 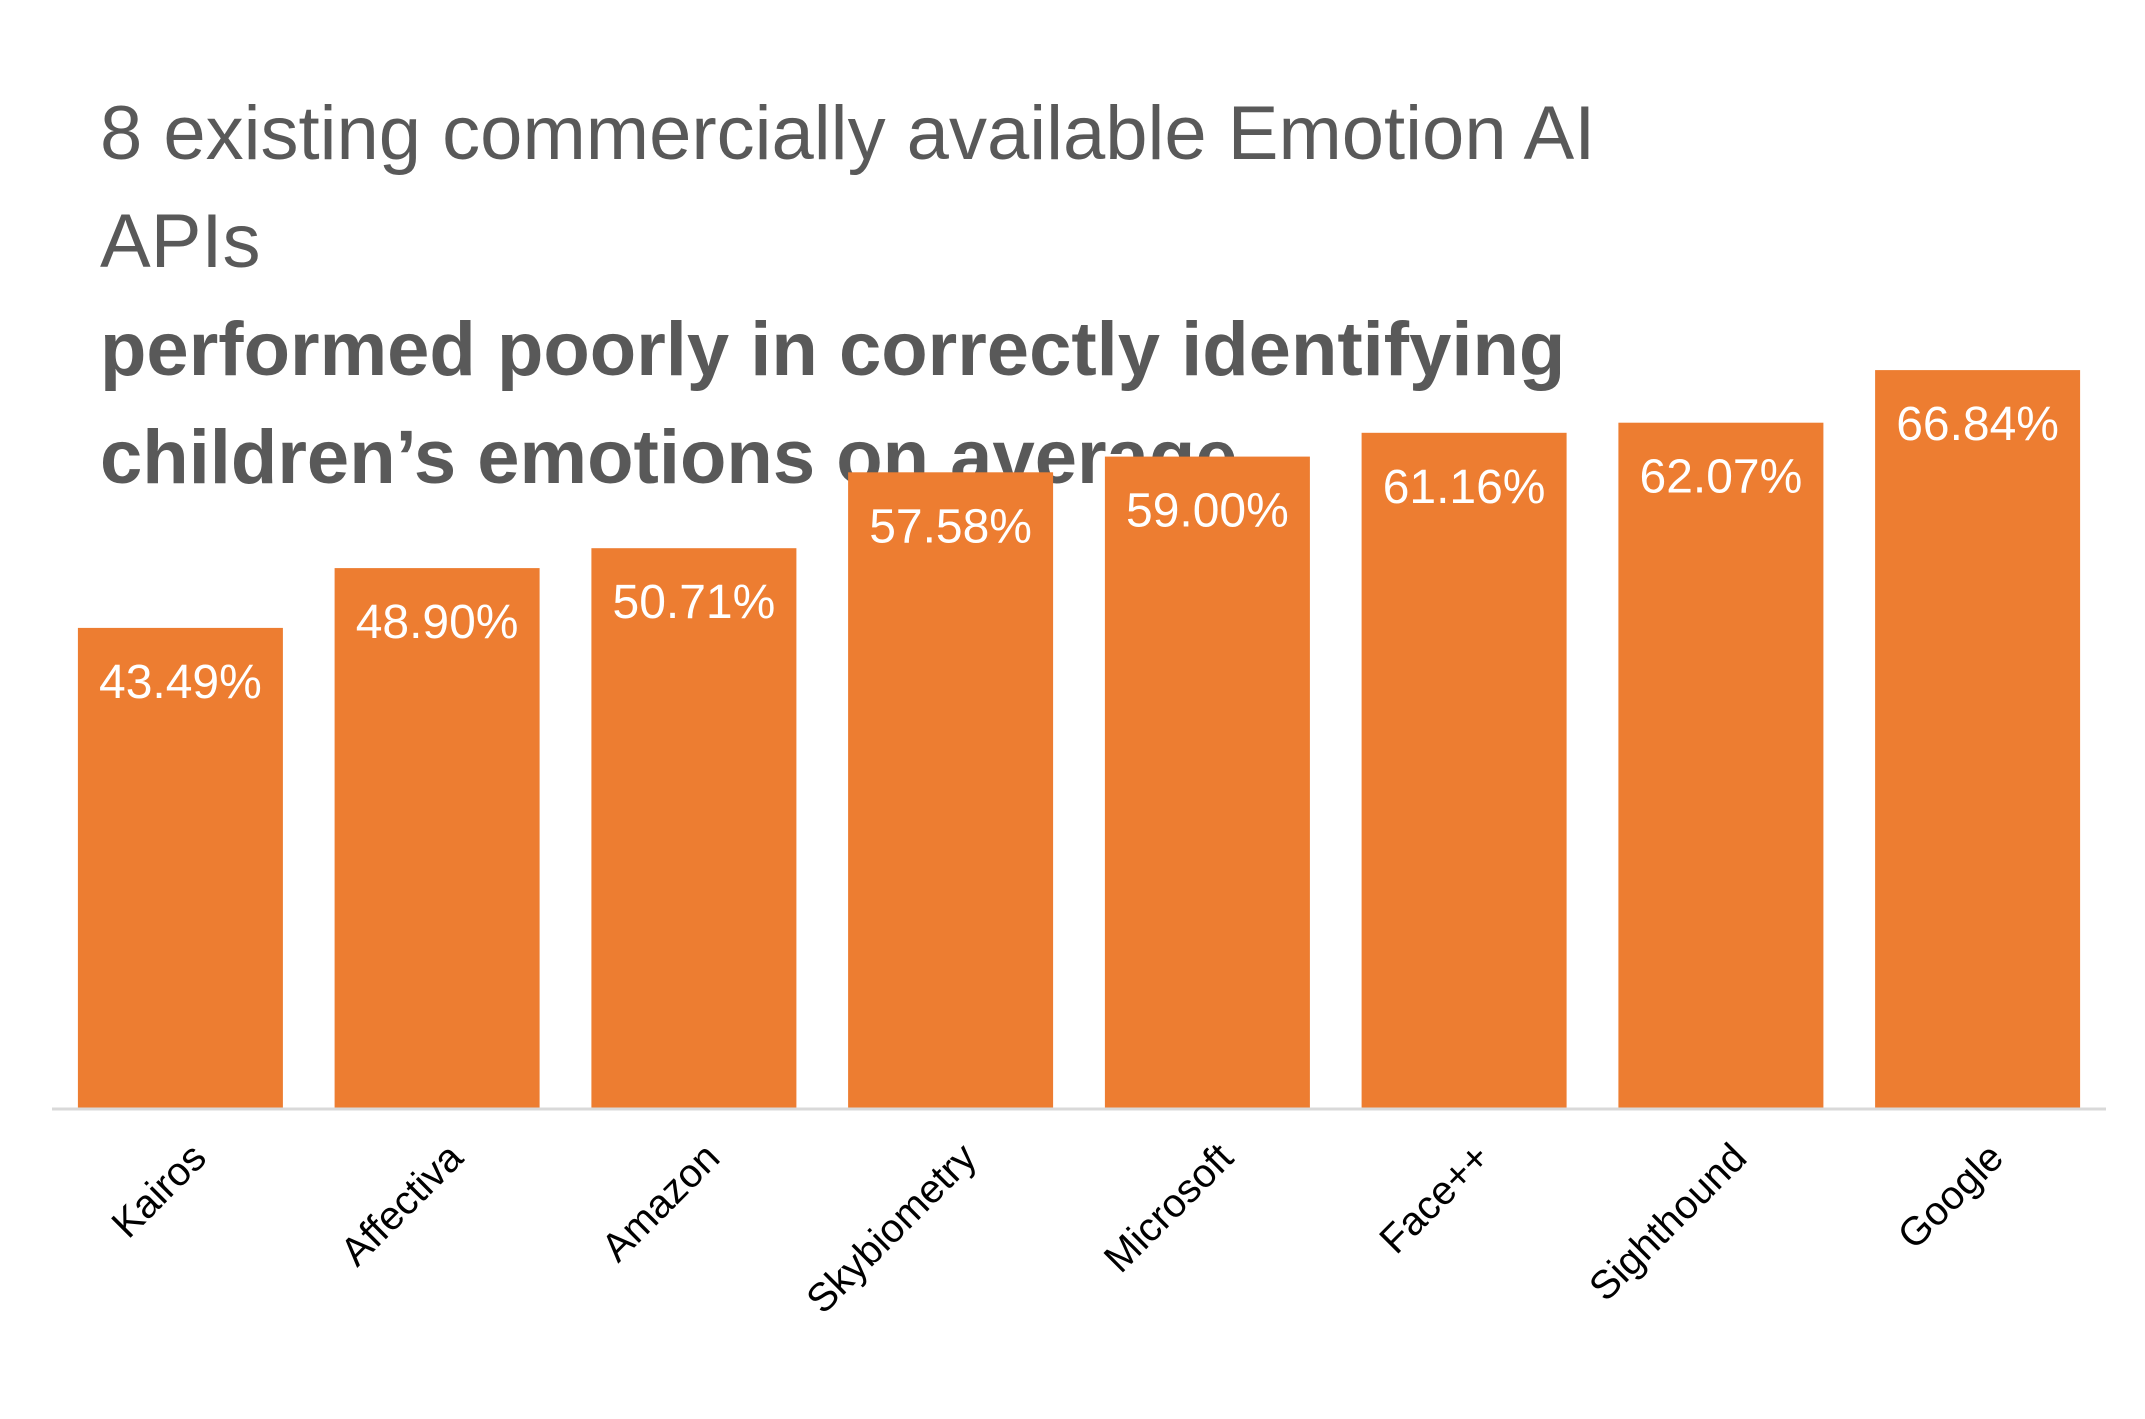 I want to click on category-label: Skybiometry, so click(x=891, y=1228).